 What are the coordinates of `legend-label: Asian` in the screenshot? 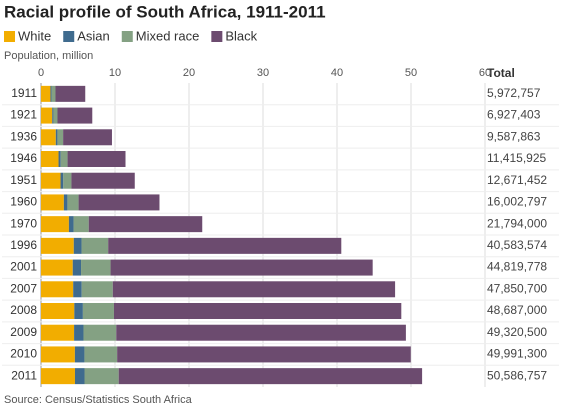 It's located at (93, 35).